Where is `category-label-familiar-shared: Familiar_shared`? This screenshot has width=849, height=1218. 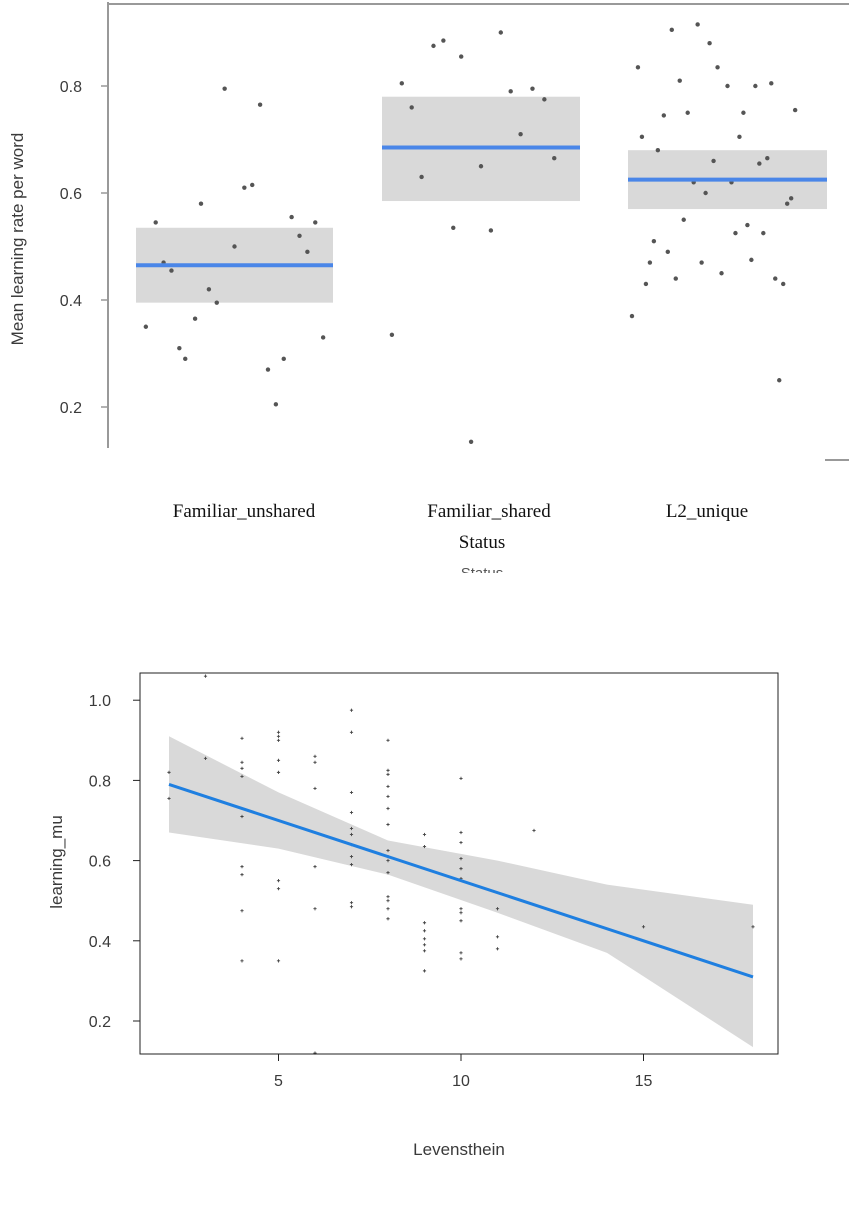 category-label-familiar-shared: Familiar_shared is located at coordinates (489, 511).